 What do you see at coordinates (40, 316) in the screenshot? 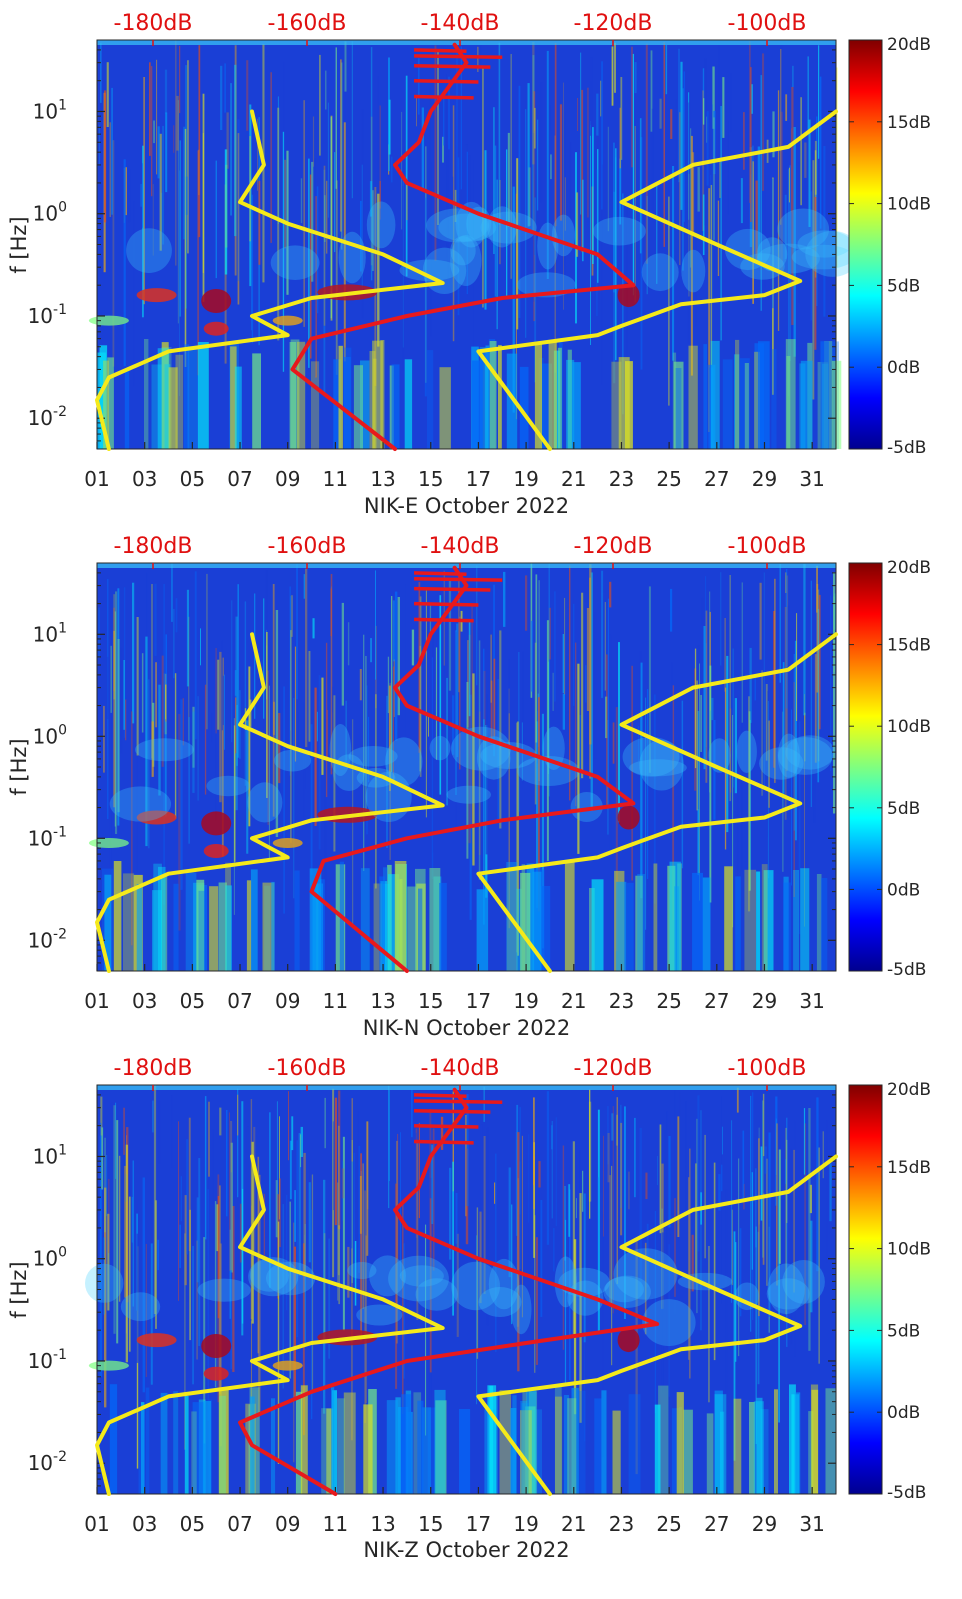
I see `y-tick-base: 10` at bounding box center [40, 316].